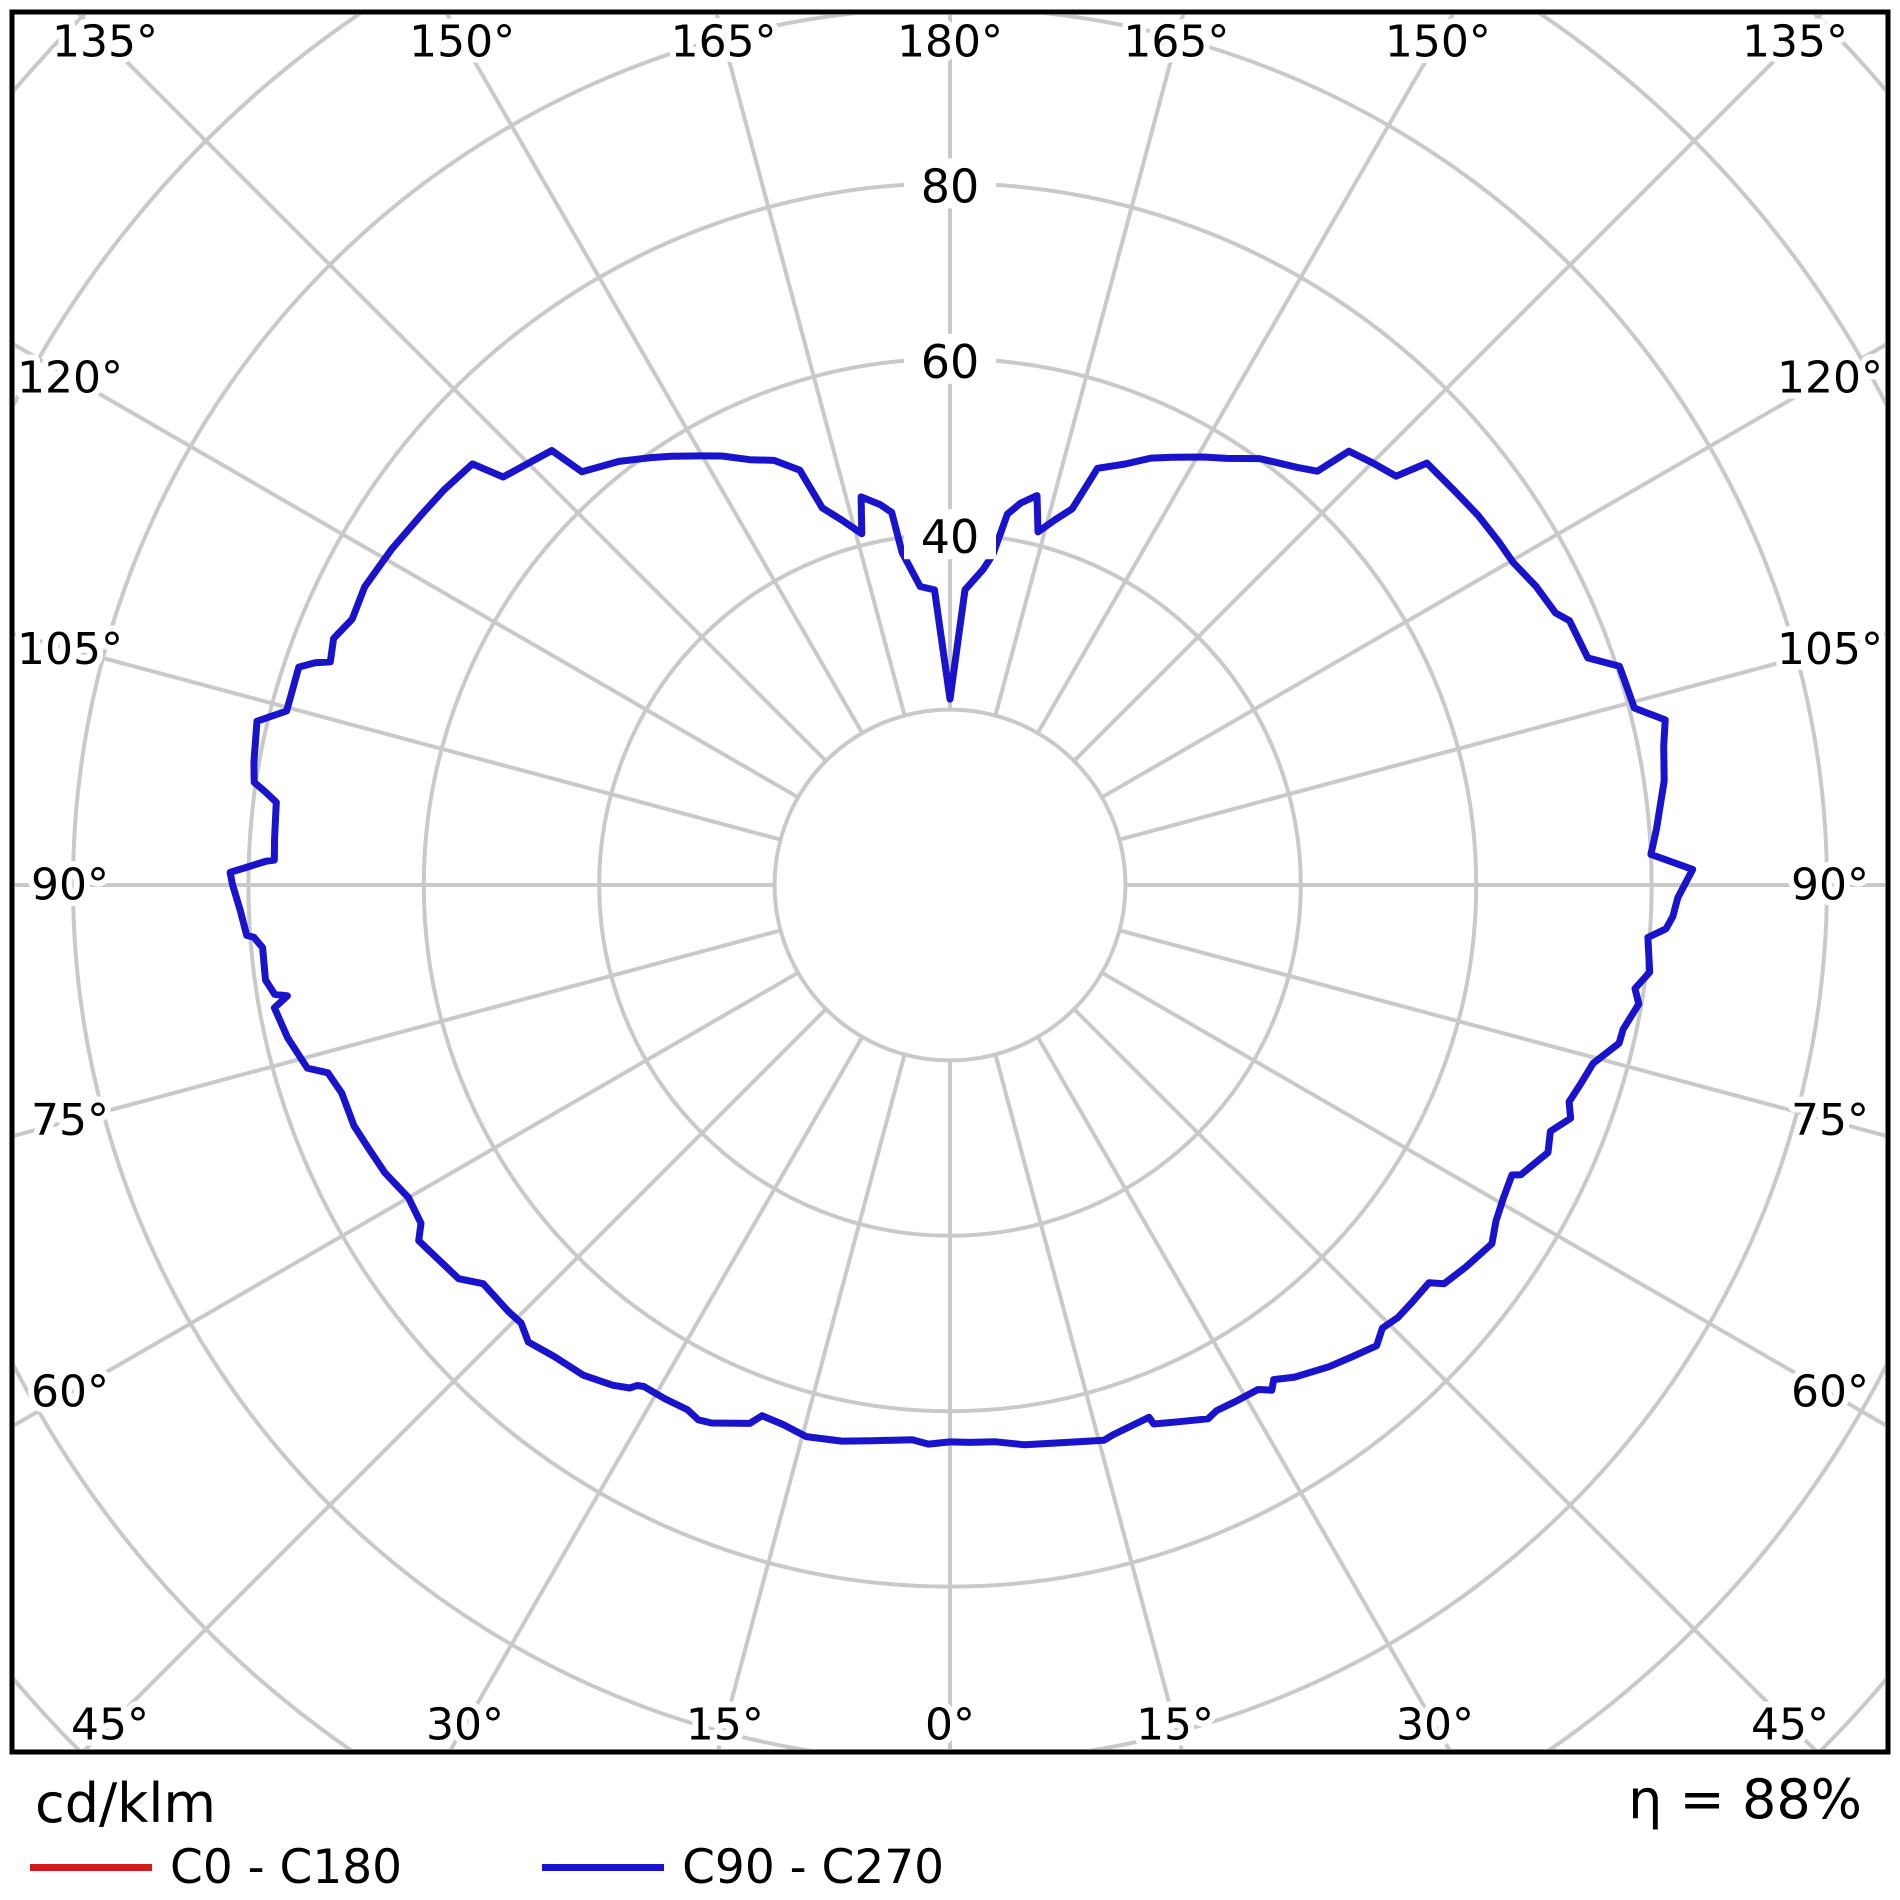 The width and height of the screenshot is (1900, 1900). I want to click on radial-tick-label-40: 40, so click(950, 537).